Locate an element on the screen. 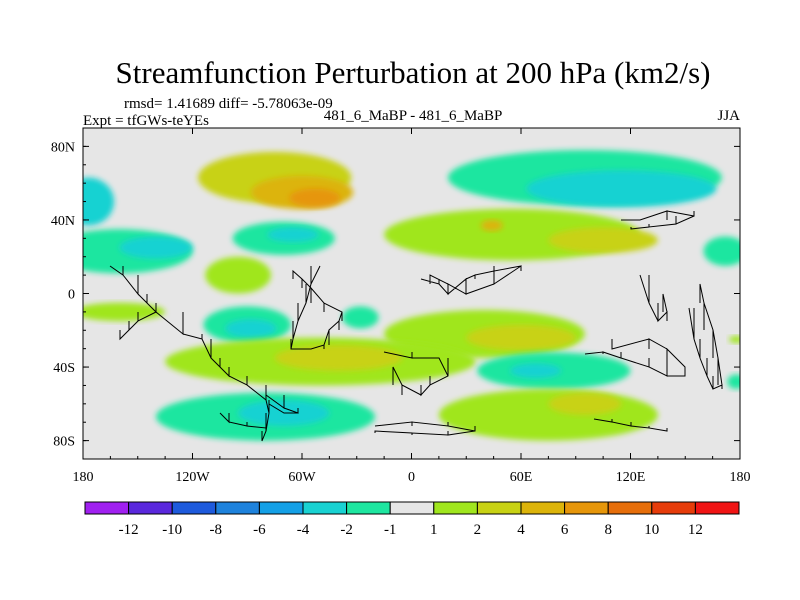 The width and height of the screenshot is (800, 600). y-tick-label-1: 40N is located at coordinates (63, 221).